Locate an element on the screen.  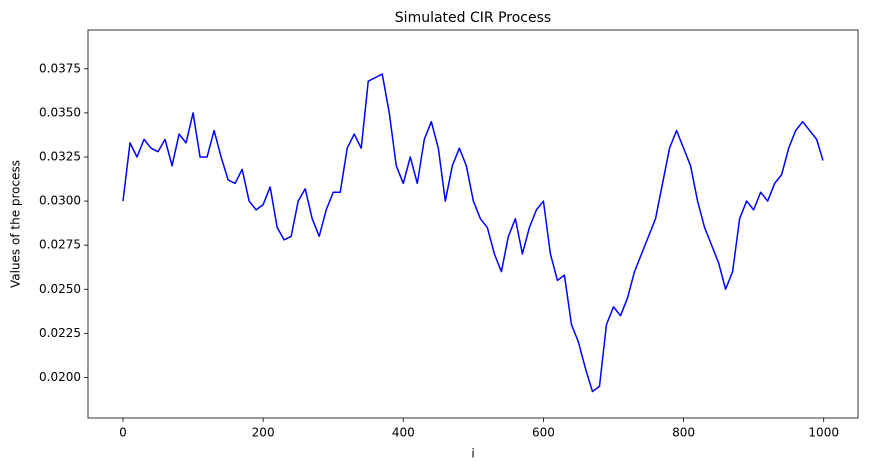
y-tick-label: 0.0250 is located at coordinates (60, 289).